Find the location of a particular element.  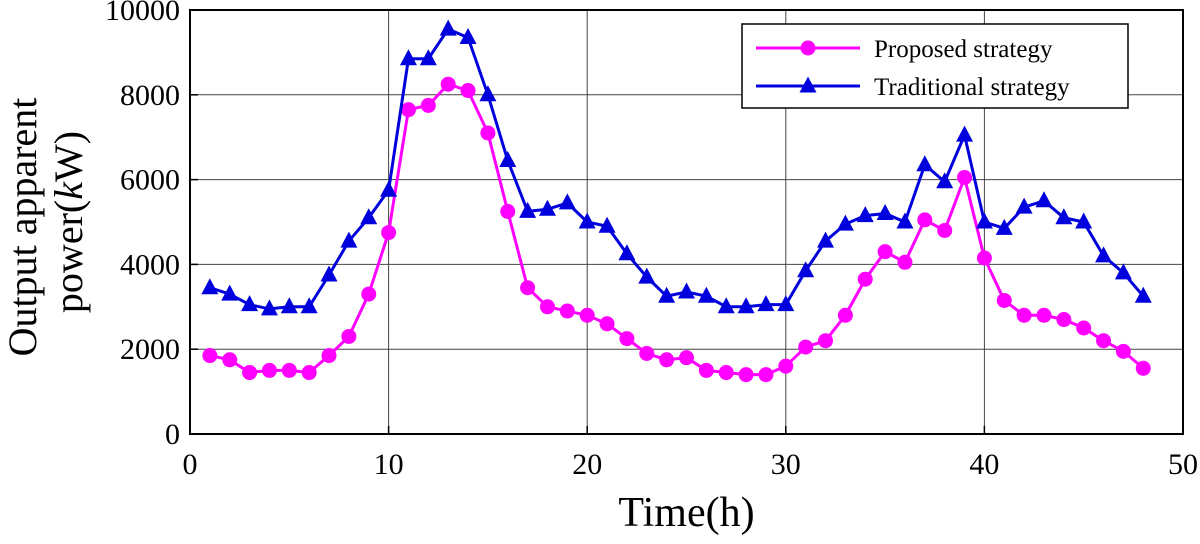

y-axis-label-line1: Output apparent is located at coordinates (22, 227).